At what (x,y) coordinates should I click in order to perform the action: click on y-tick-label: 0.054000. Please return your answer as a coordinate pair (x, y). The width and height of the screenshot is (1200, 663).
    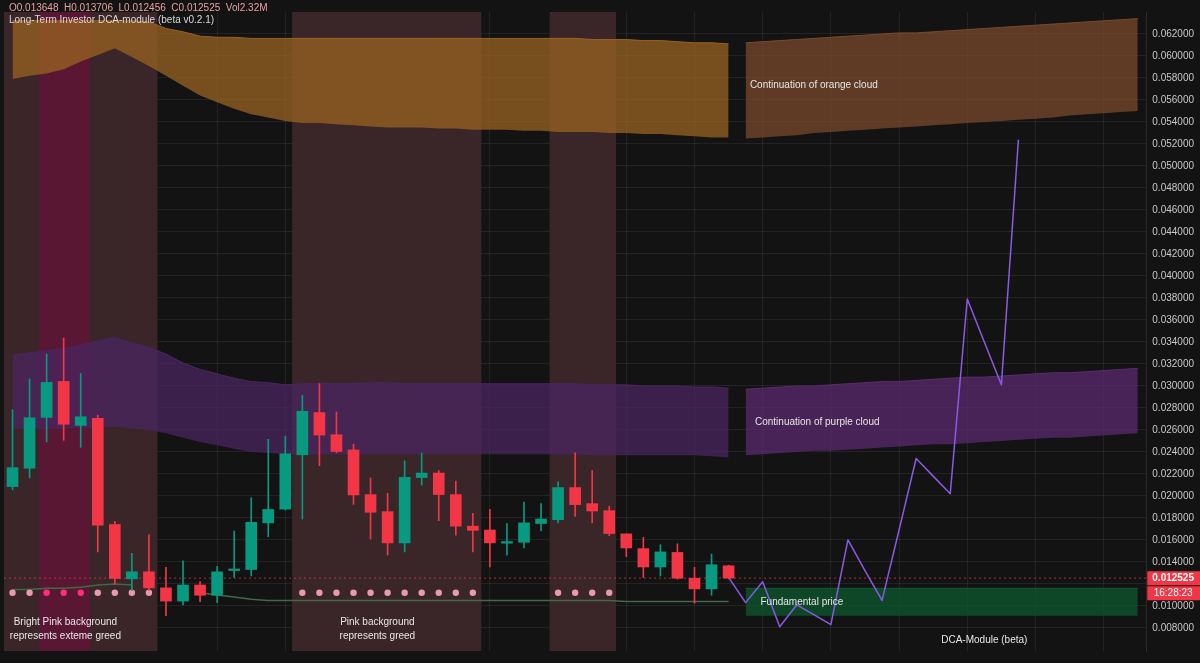
    Looking at the image, I should click on (1173, 121).